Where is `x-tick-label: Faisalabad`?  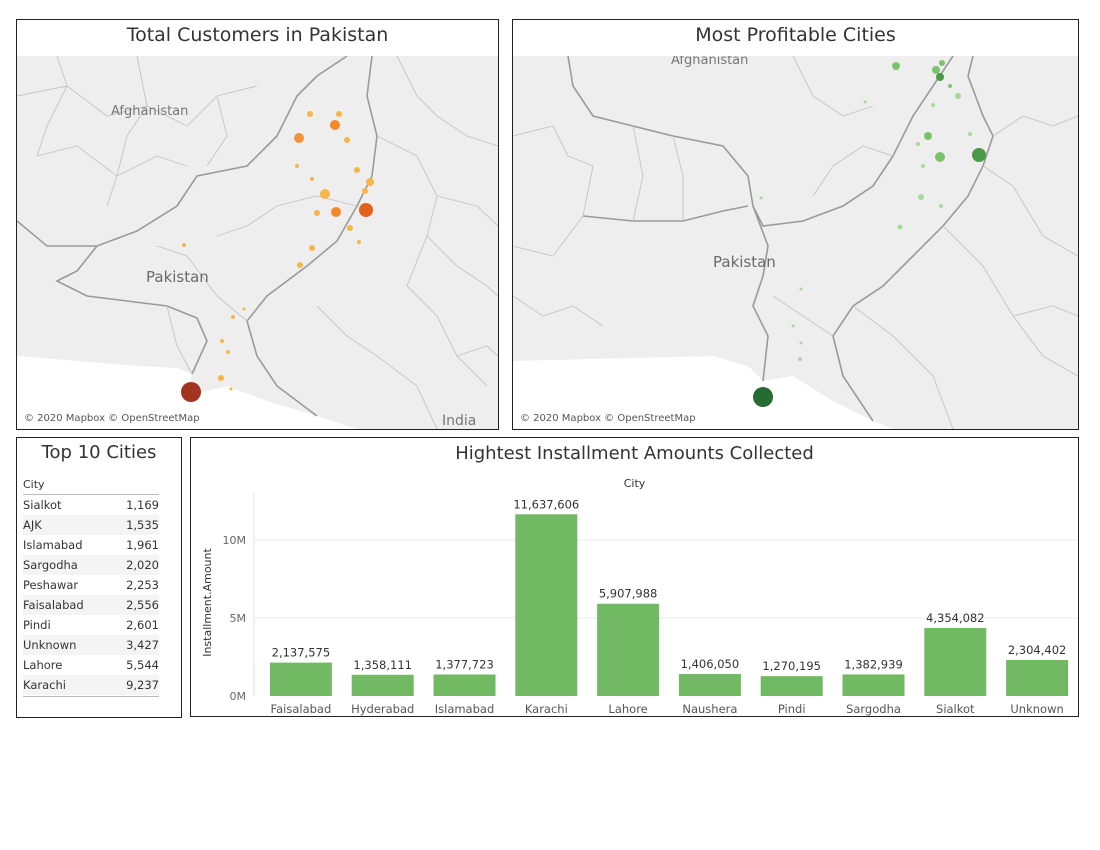
x-tick-label: Faisalabad is located at coordinates (301, 709).